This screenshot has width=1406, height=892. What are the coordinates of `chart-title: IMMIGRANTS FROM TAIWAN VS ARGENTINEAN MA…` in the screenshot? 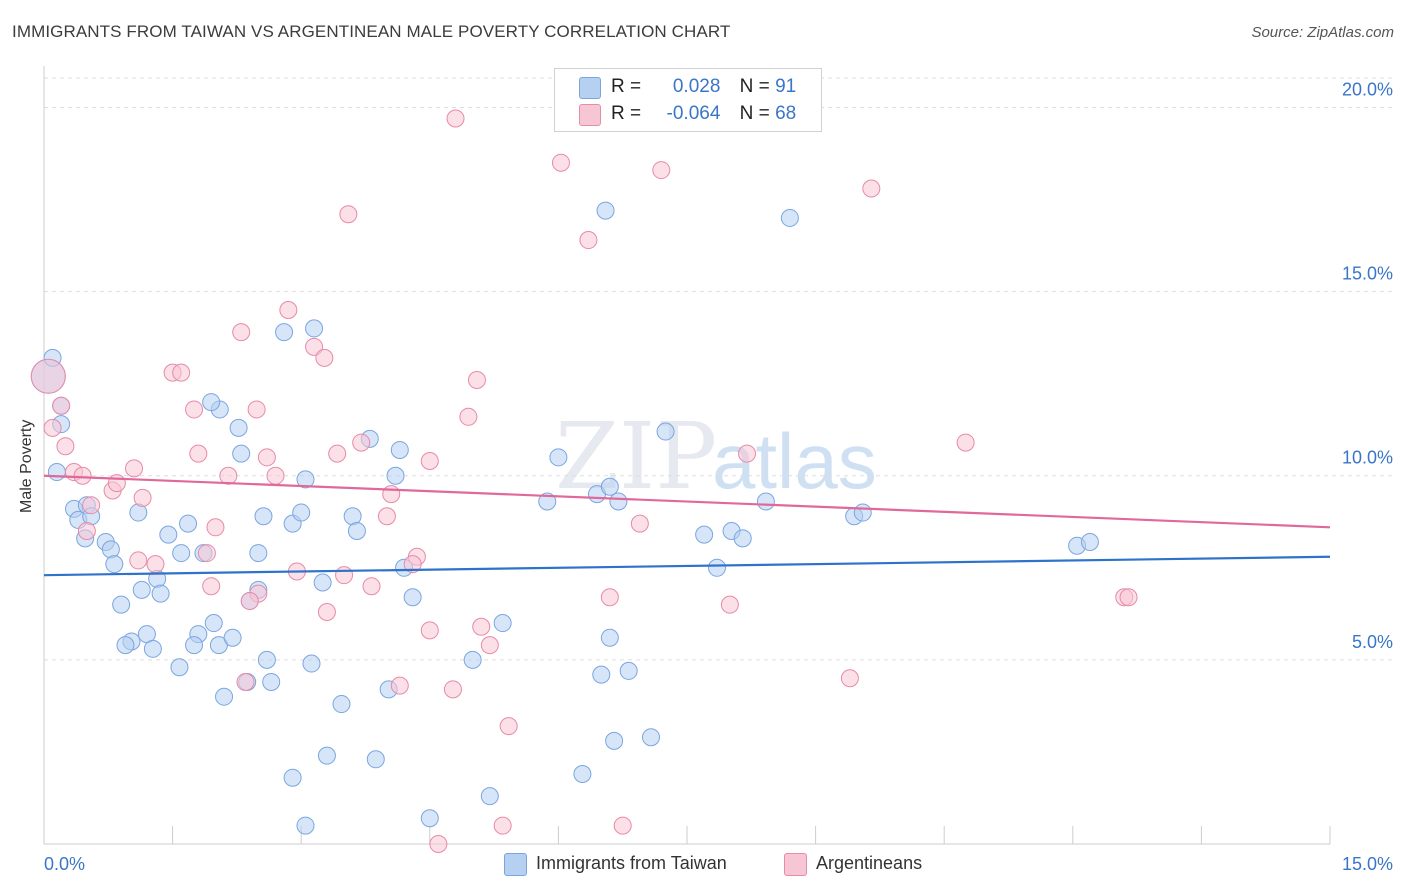 It's located at (371, 31).